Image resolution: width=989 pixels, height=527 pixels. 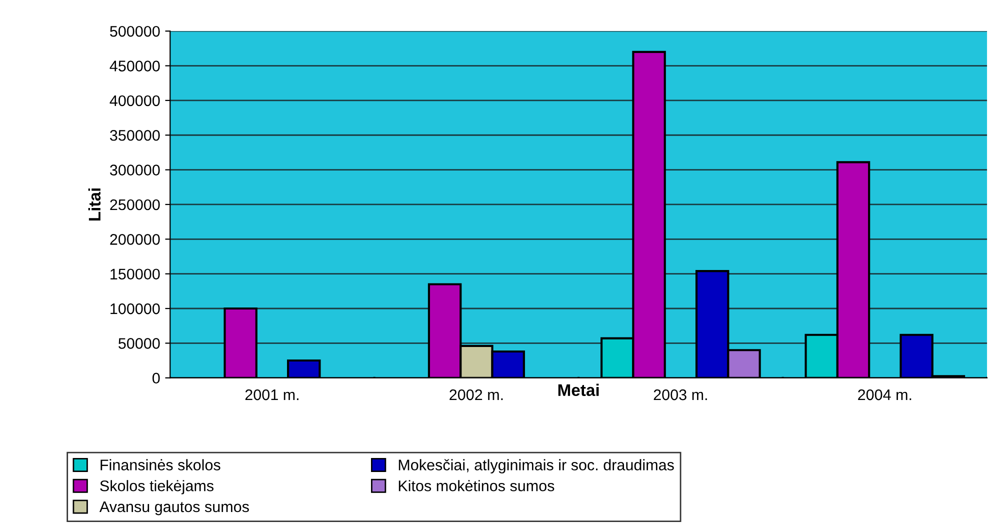 I want to click on y-tick-label: 100000, so click(x=135, y=308).